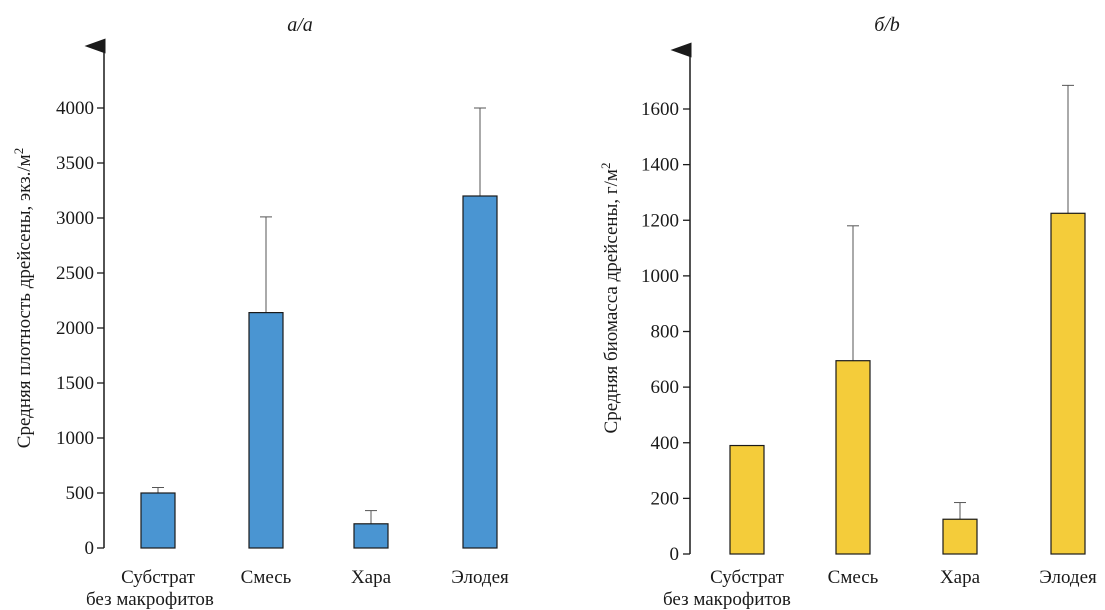 The height and width of the screenshot is (610, 1105). I want to click on x-tick-label-a: Смесь, so click(266, 577).